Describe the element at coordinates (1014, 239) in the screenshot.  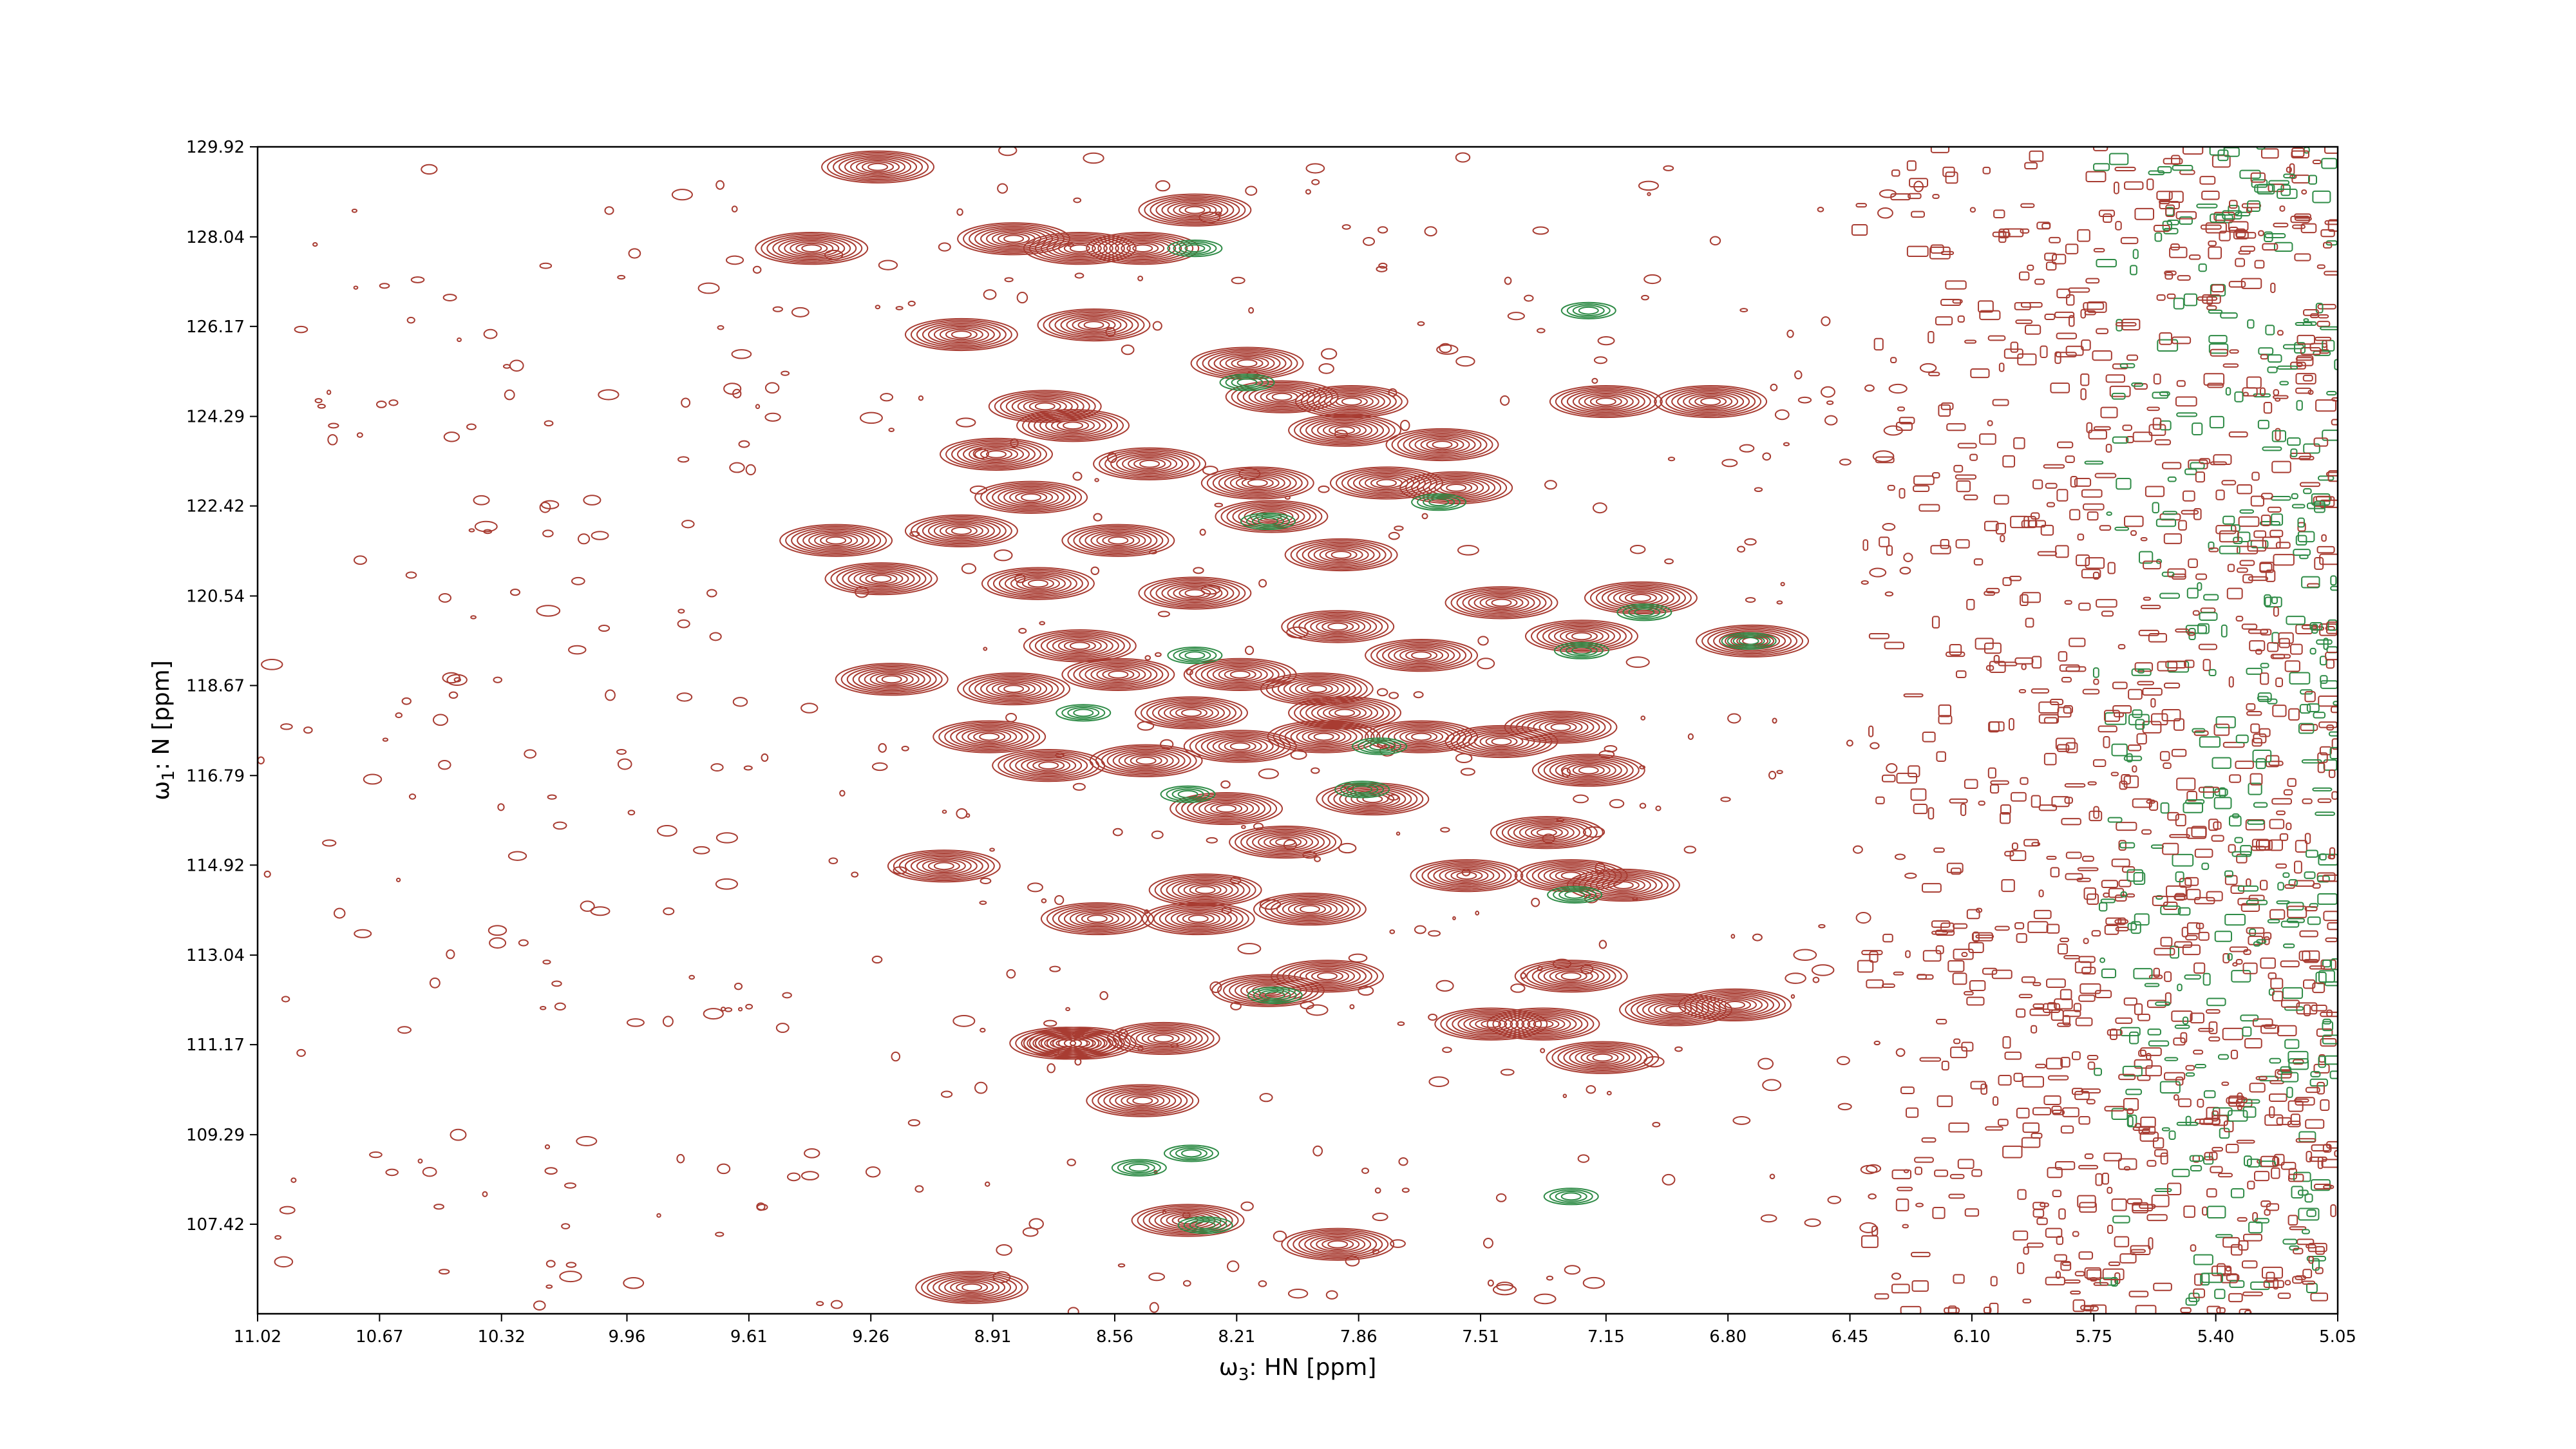
I see `positive-peak` at that location.